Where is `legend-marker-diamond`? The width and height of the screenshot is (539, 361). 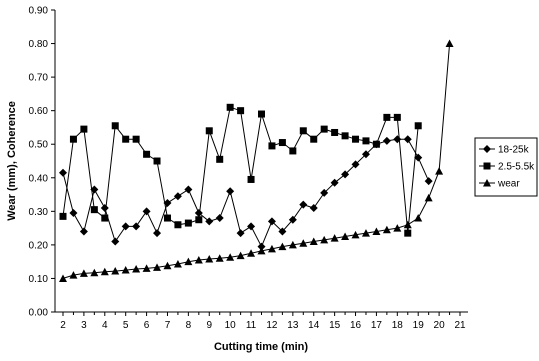 legend-marker-diamond is located at coordinates (487, 149).